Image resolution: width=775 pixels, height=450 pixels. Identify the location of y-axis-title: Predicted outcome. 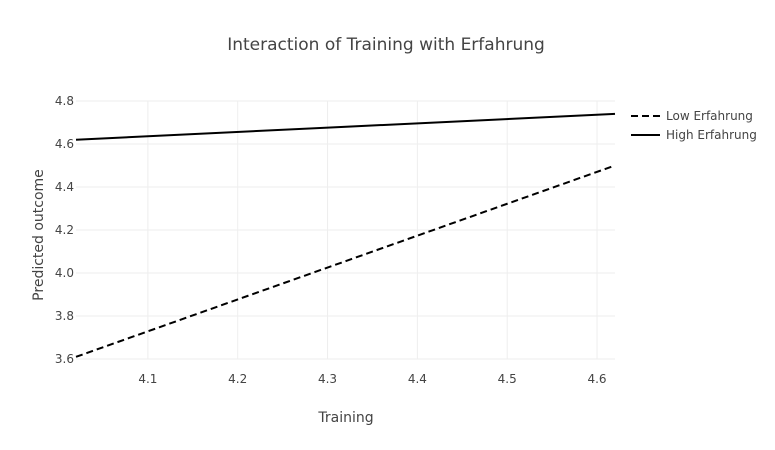
(39, 235).